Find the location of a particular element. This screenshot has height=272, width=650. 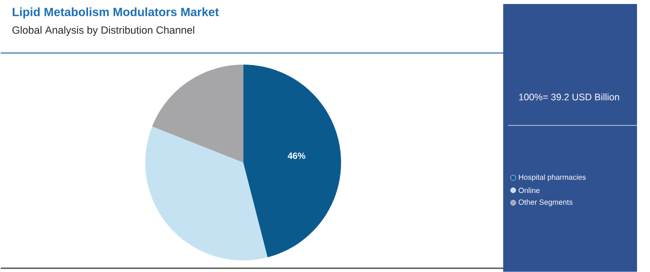

data-label: 46% is located at coordinates (297, 156).